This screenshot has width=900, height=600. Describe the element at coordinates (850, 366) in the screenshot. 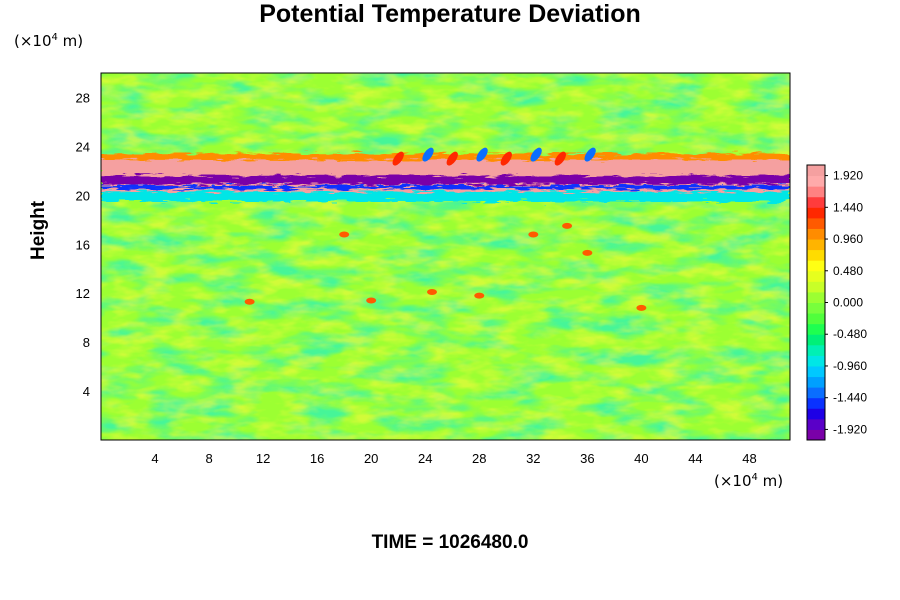

I see `colorbar-tick-label: -0.960` at that location.